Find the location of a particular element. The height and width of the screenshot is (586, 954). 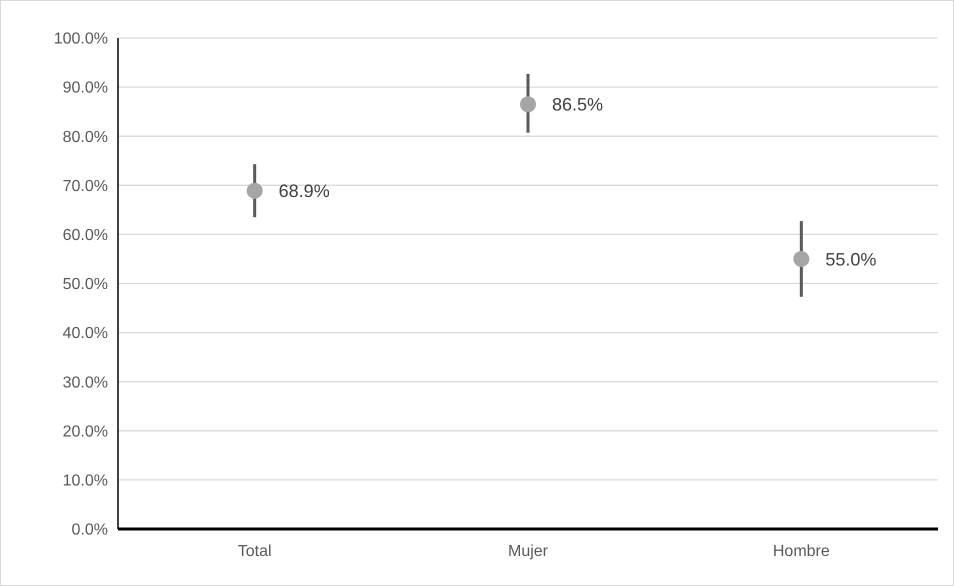

y-tick-label: 100.0% is located at coordinates (81, 39).